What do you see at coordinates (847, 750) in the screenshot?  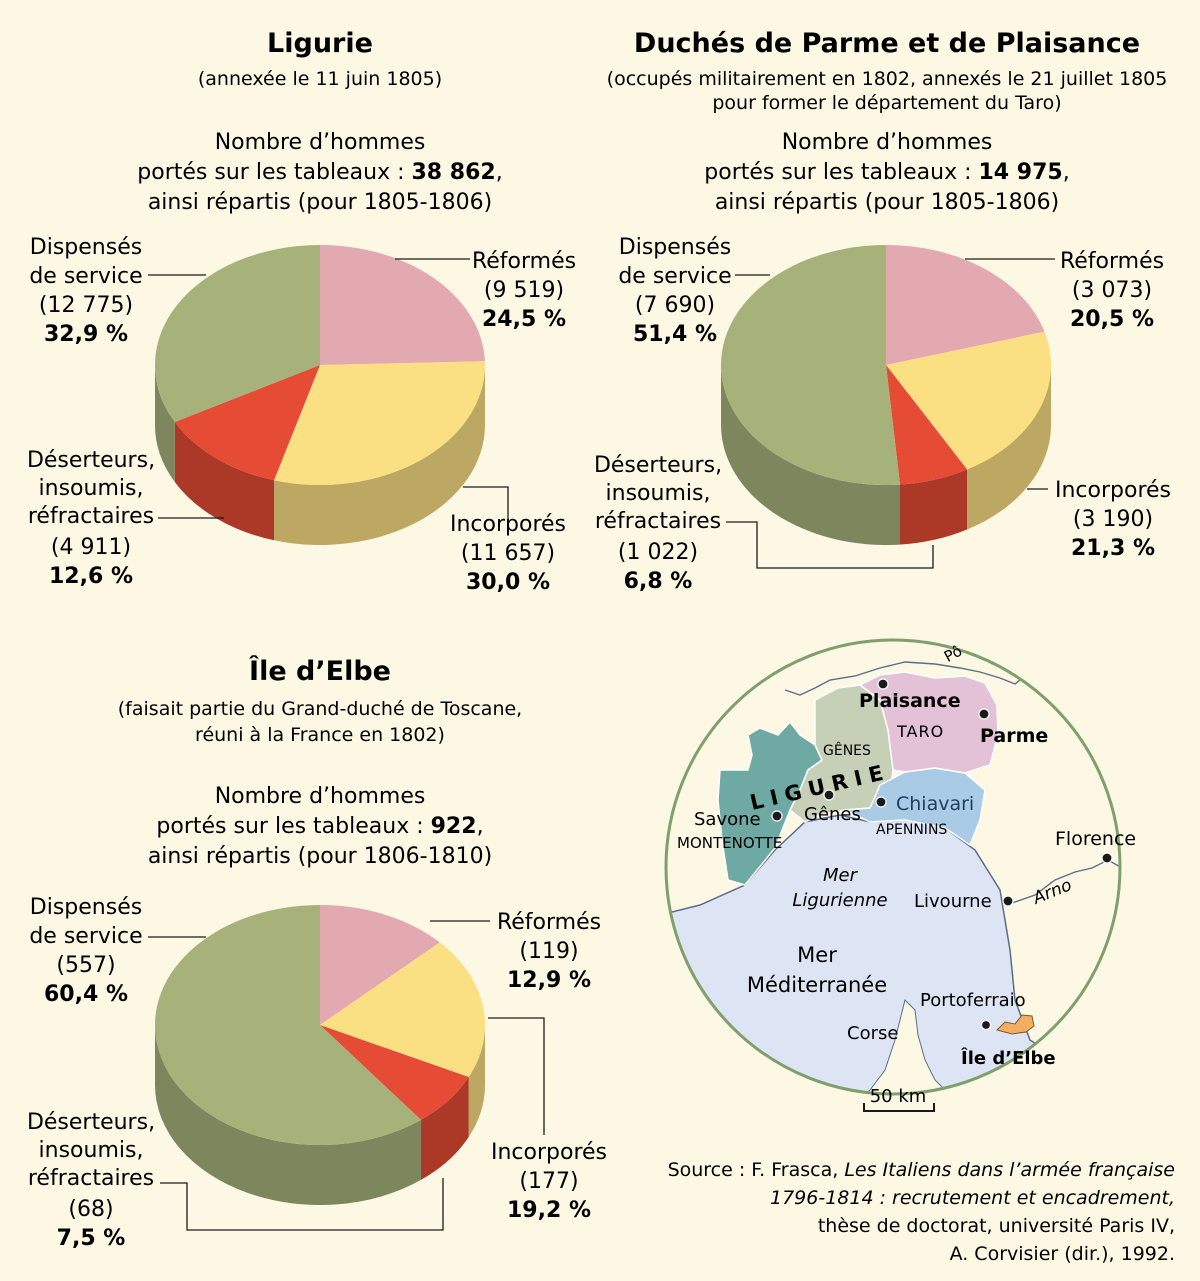 I see `label-genes-dept: GÊNES` at bounding box center [847, 750].